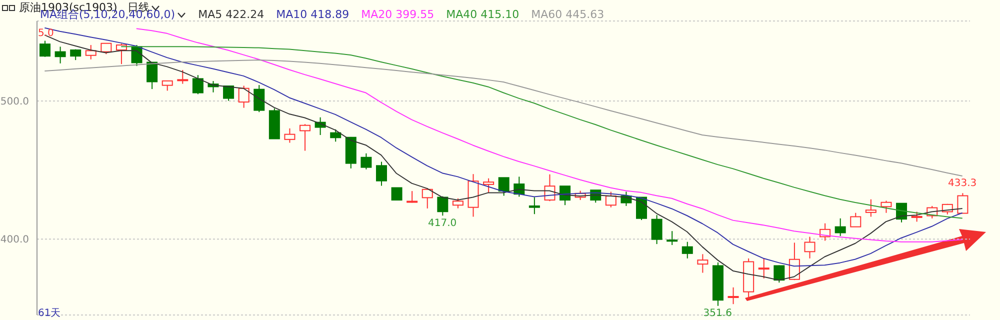 Image resolution: width=1000 pixels, height=320 pixels. Describe the element at coordinates (14, 102) in the screenshot. I see `y-tick-label: 500.0` at that location.